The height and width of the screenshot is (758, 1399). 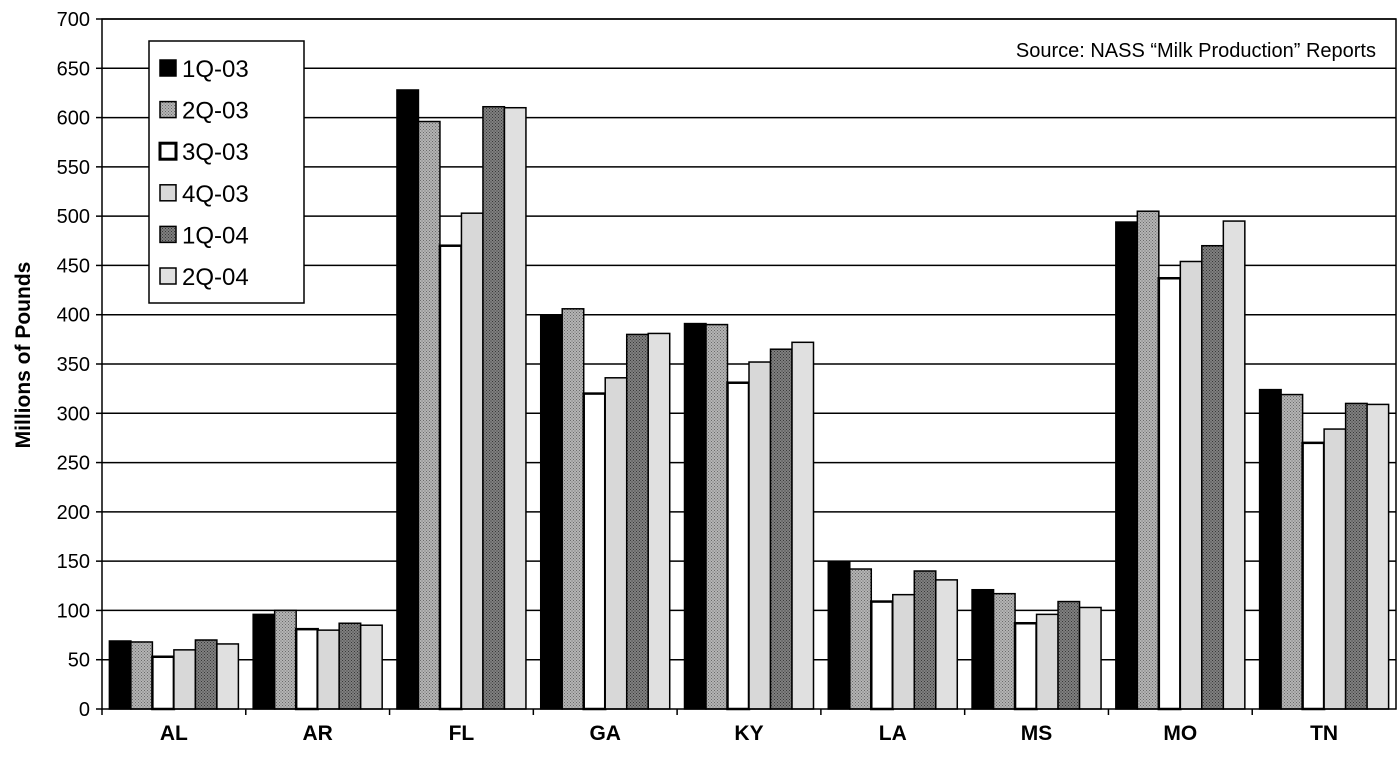 I want to click on y-tick-label: 200, so click(x=73, y=513).